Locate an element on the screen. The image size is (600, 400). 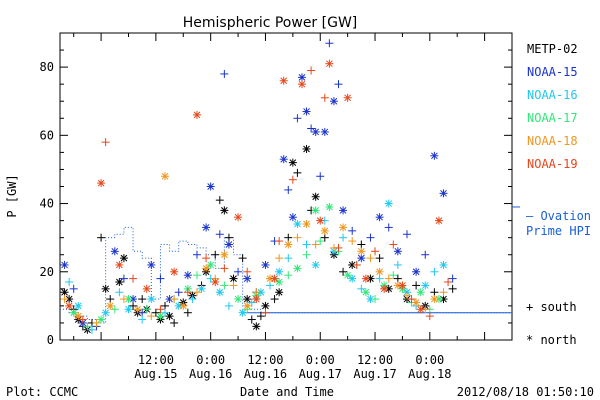
x-tick-label-time: 12:00 is located at coordinates (375, 360).